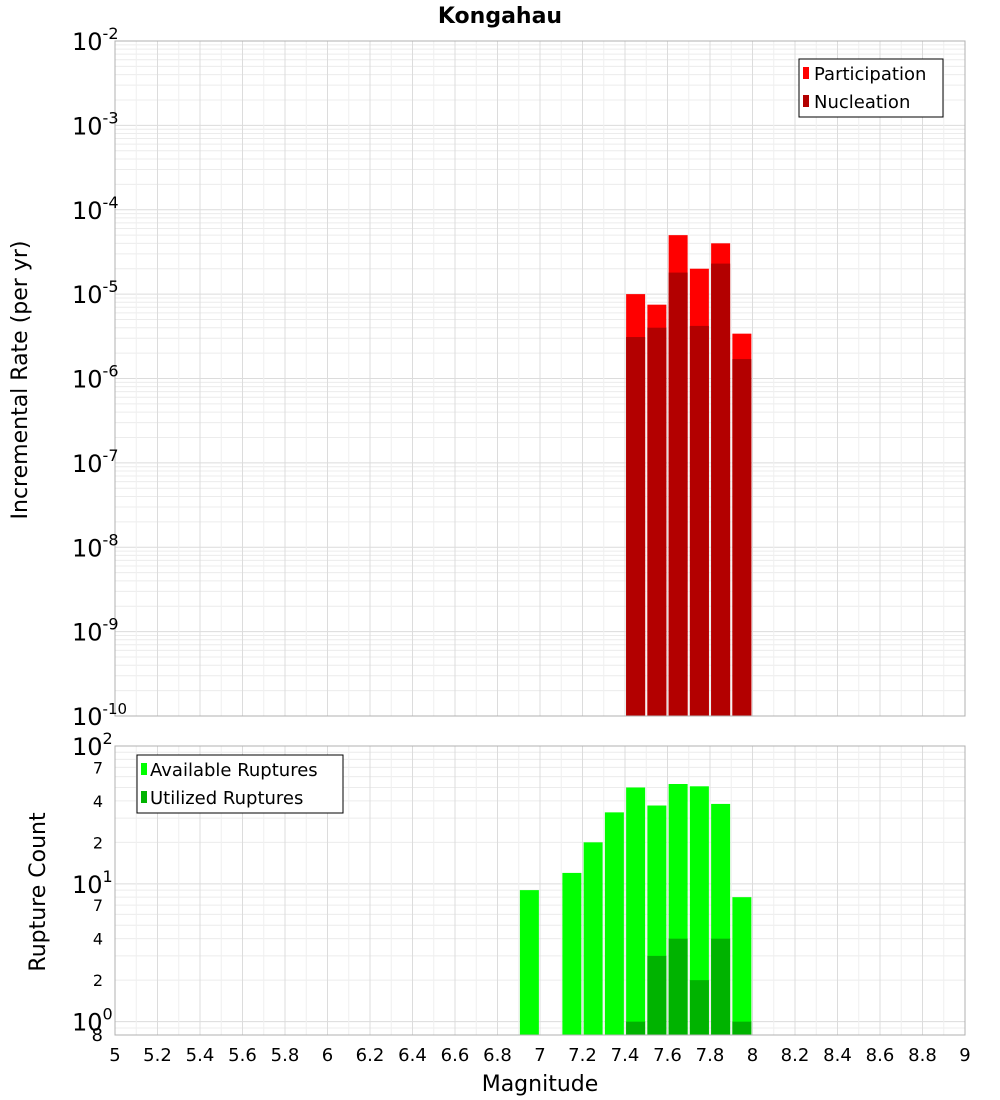  Describe the element at coordinates (111, 33) in the screenshot. I see `top-y-tick-exp: -2` at that location.